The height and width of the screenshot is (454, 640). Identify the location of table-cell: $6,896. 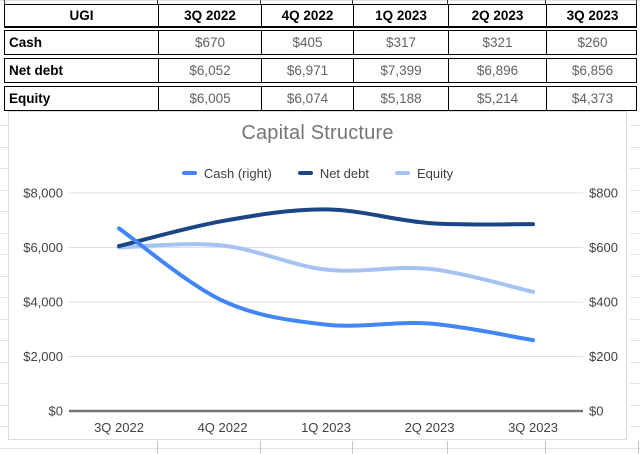
(497, 70).